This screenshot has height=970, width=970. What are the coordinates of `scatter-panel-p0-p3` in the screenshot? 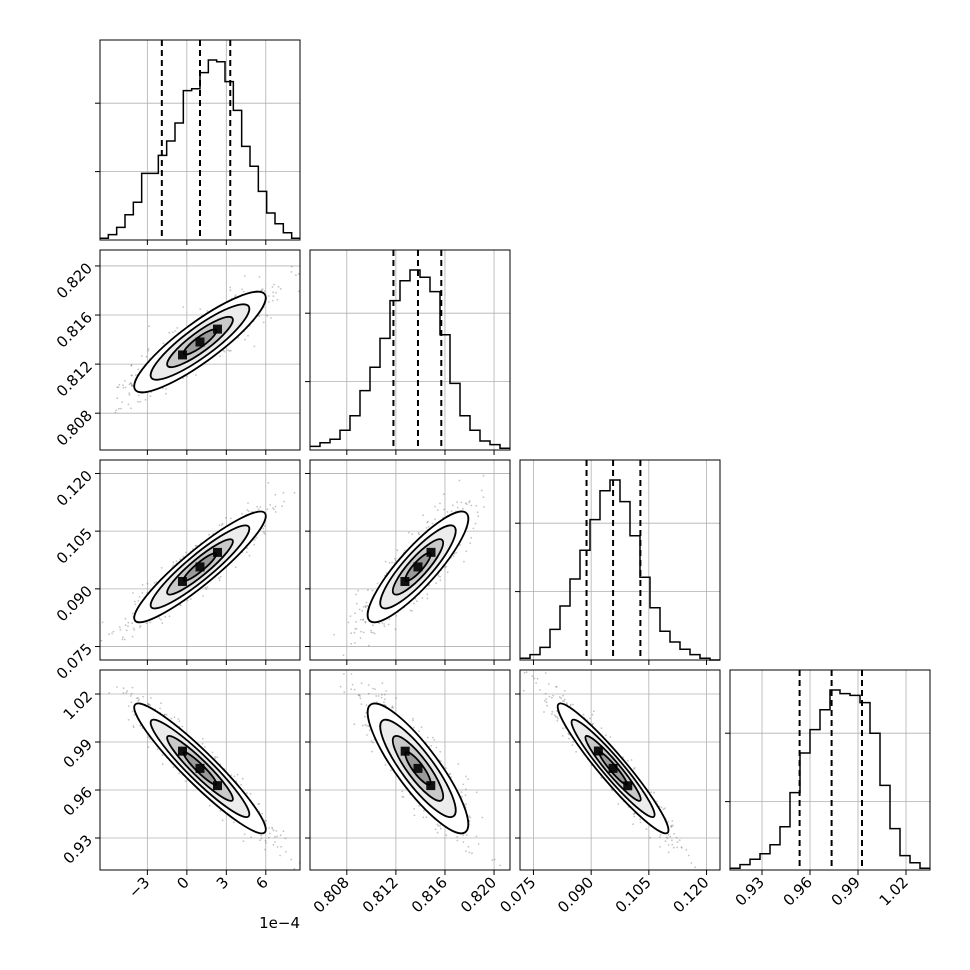 It's located at (198, 772).